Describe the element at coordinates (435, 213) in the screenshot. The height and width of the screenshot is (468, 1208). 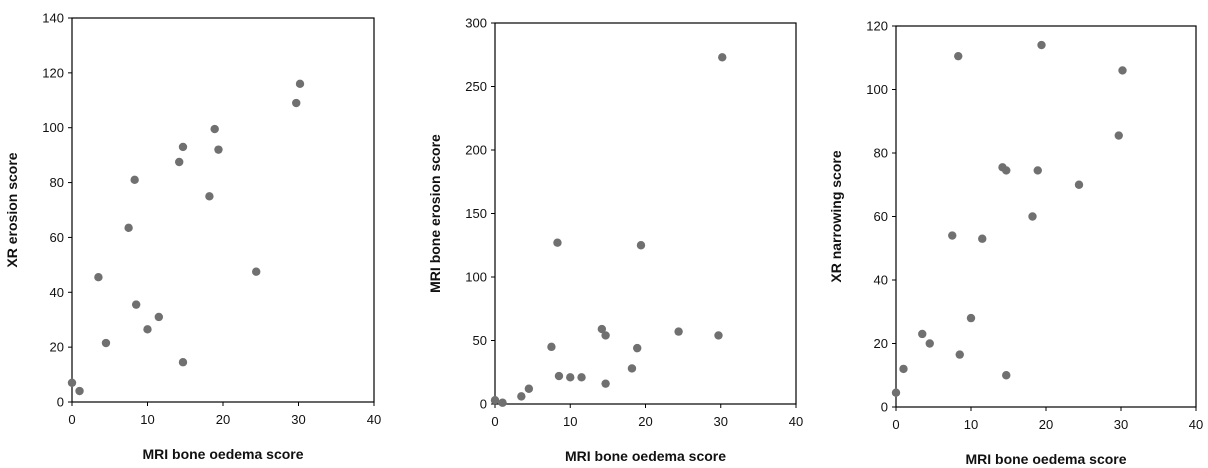
I see `y-axis-title: MRI bone erosion score` at that location.